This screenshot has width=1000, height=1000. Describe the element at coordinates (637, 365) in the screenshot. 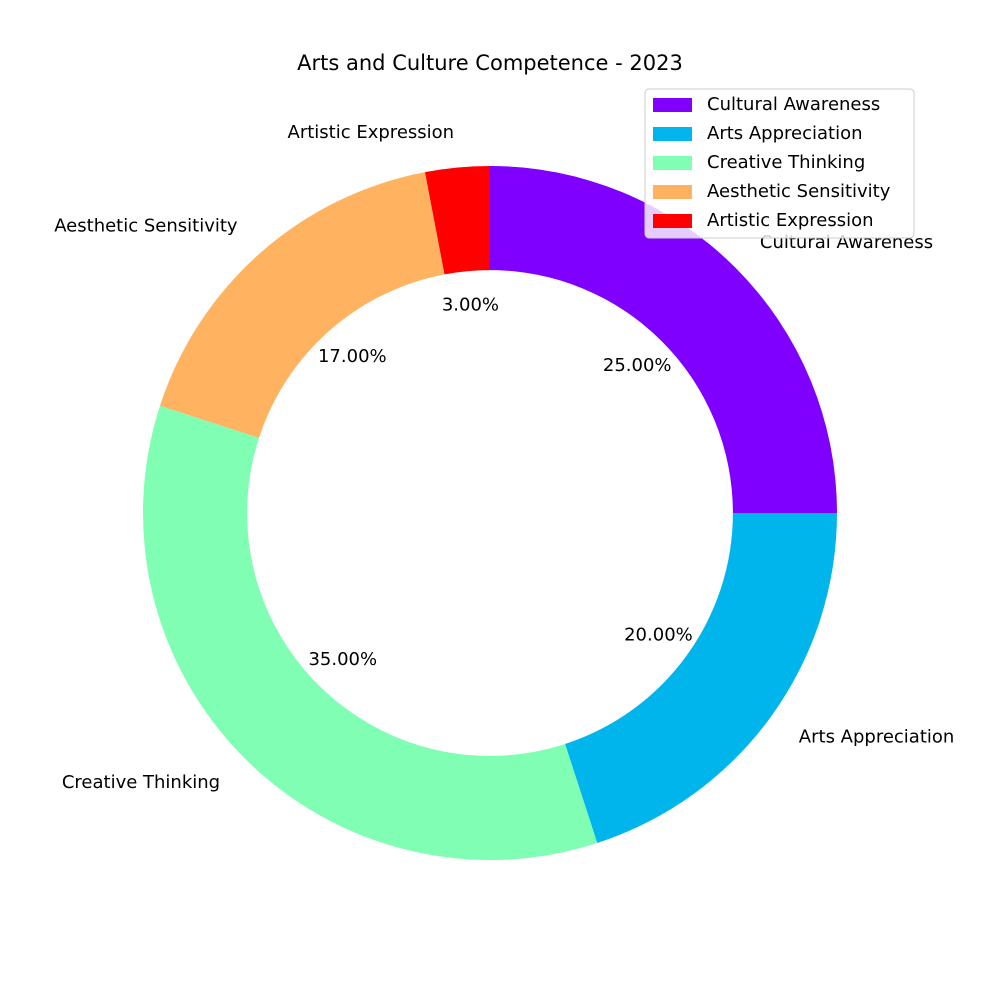

I see `pct-label-cultural-awareness: 25.00%` at that location.